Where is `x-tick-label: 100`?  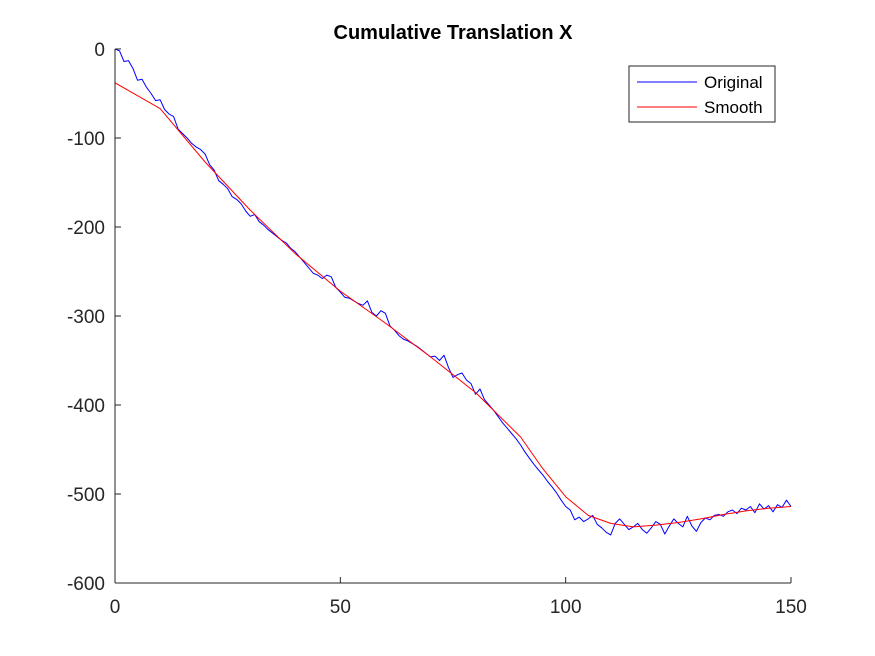
x-tick-label: 100 is located at coordinates (566, 607).